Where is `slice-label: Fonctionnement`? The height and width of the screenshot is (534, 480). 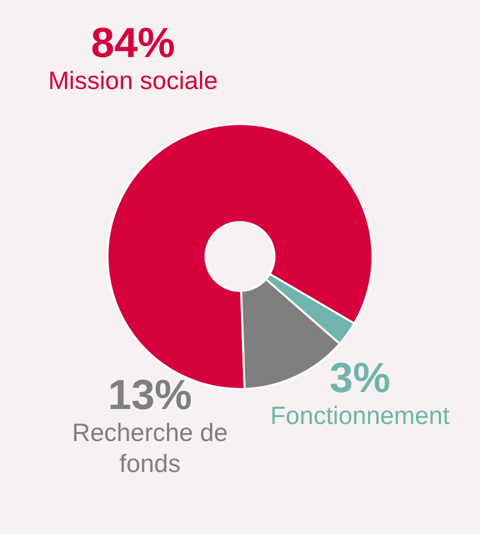 slice-label: Fonctionnement is located at coordinates (360, 416).